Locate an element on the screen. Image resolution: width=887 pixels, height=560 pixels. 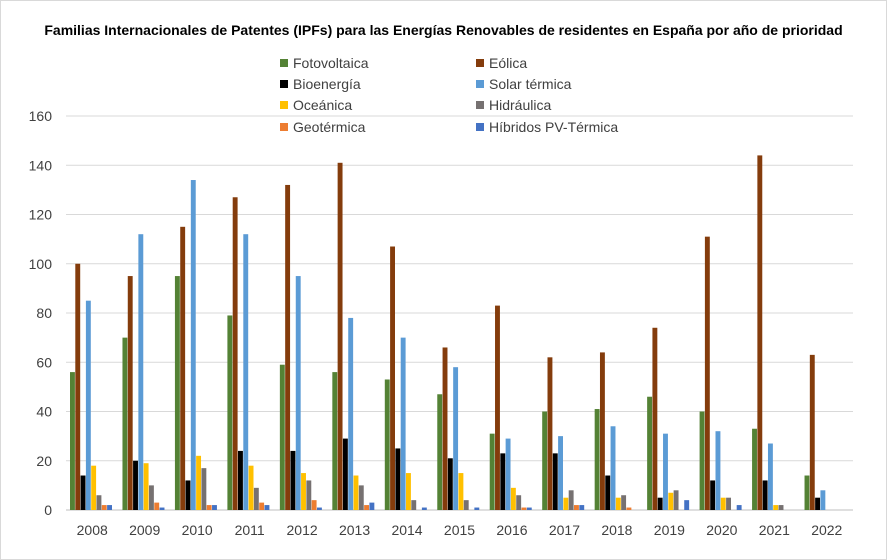
bar-solar-termica-2021 is located at coordinates (770, 476).